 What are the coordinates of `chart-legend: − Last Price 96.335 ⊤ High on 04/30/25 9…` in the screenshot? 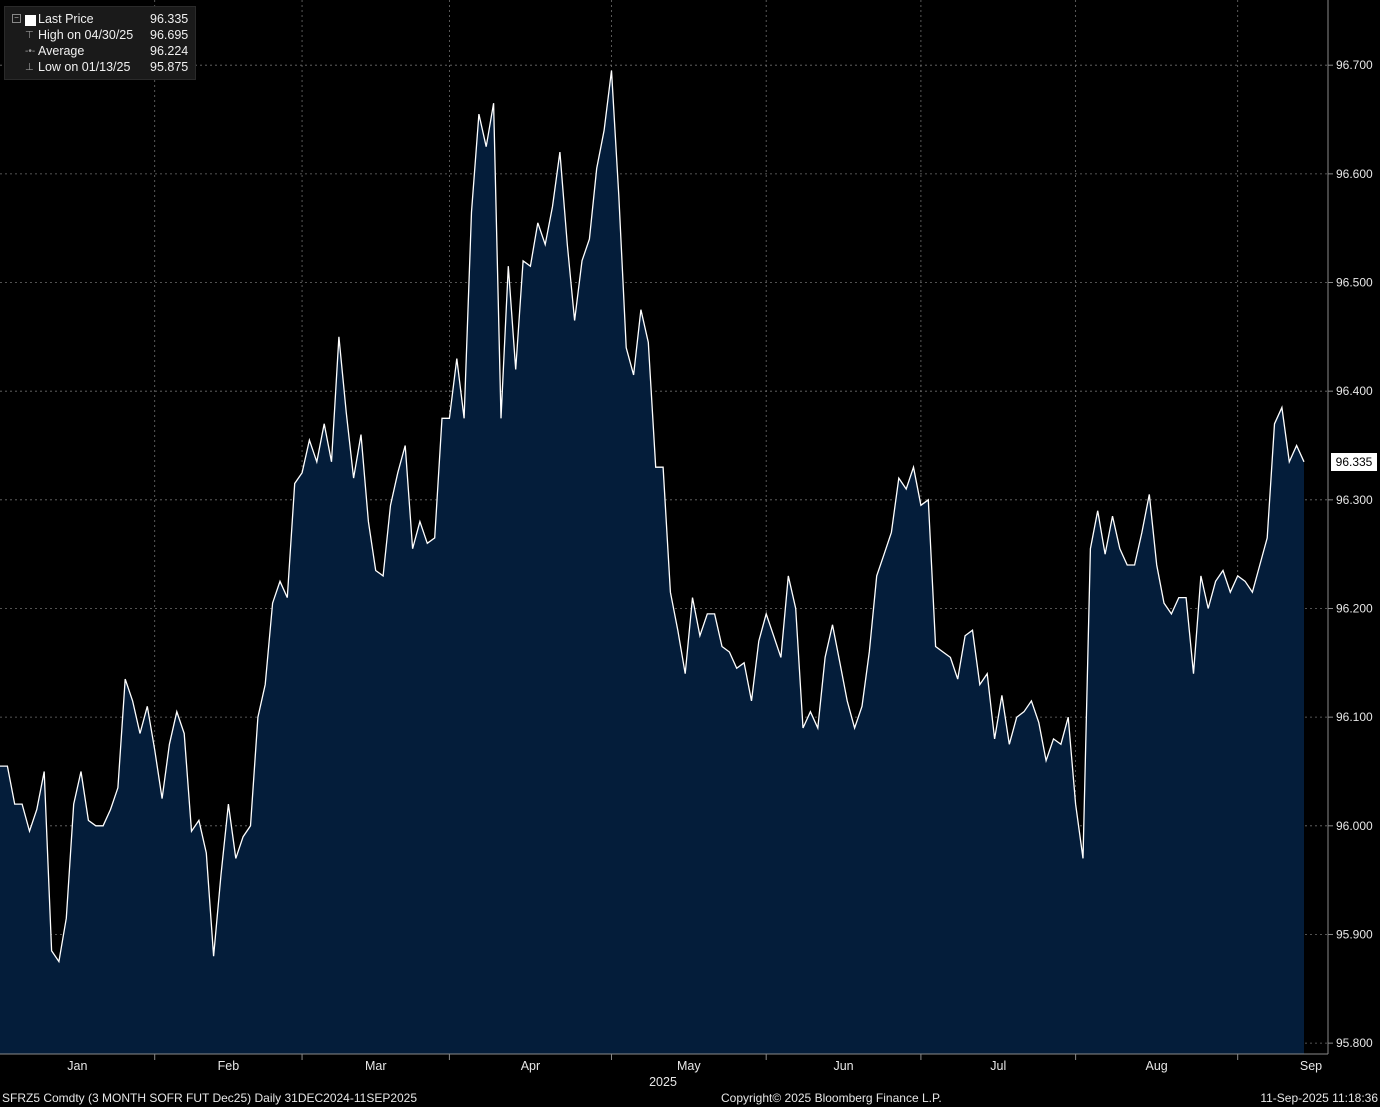 It's located at (100, 43).